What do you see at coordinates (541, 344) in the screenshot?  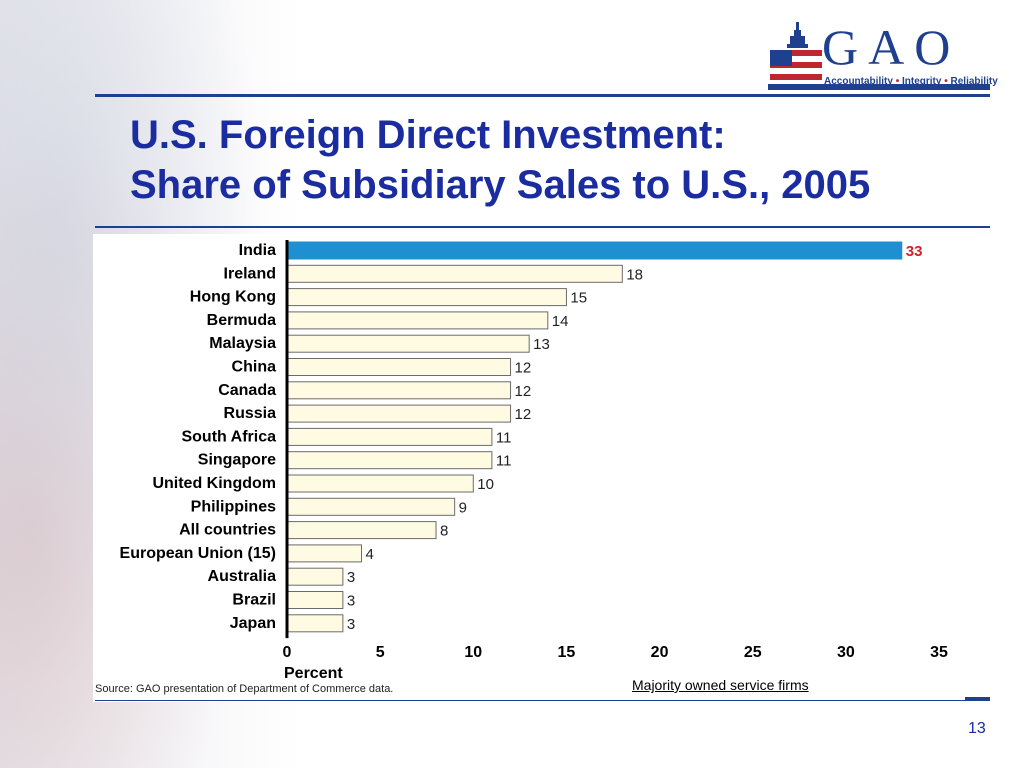 I see `data-label: 13` at bounding box center [541, 344].